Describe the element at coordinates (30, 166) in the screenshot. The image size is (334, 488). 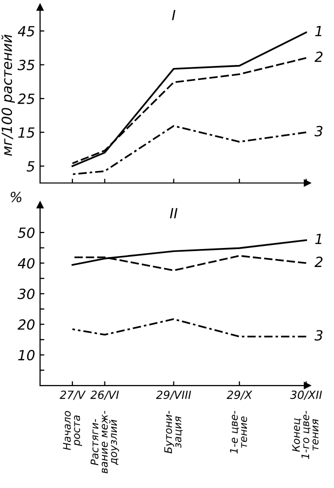
I see `y-tick-label: 5` at that location.